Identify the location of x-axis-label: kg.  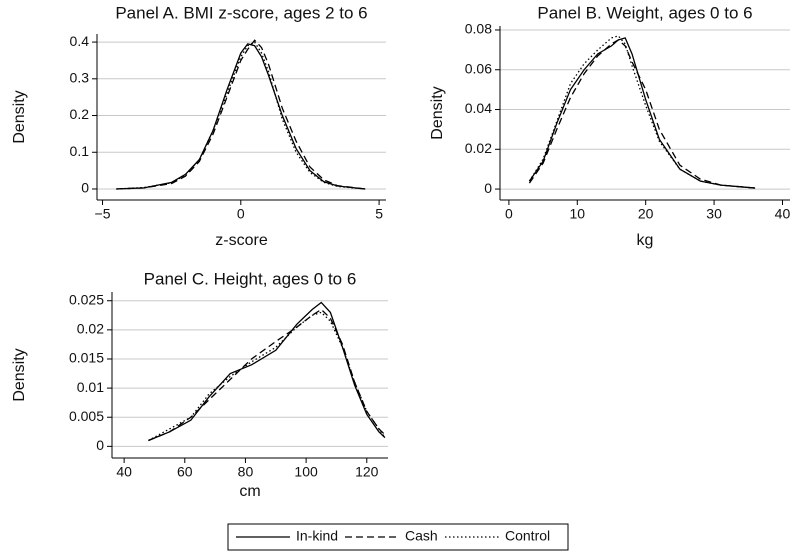
(645, 240).